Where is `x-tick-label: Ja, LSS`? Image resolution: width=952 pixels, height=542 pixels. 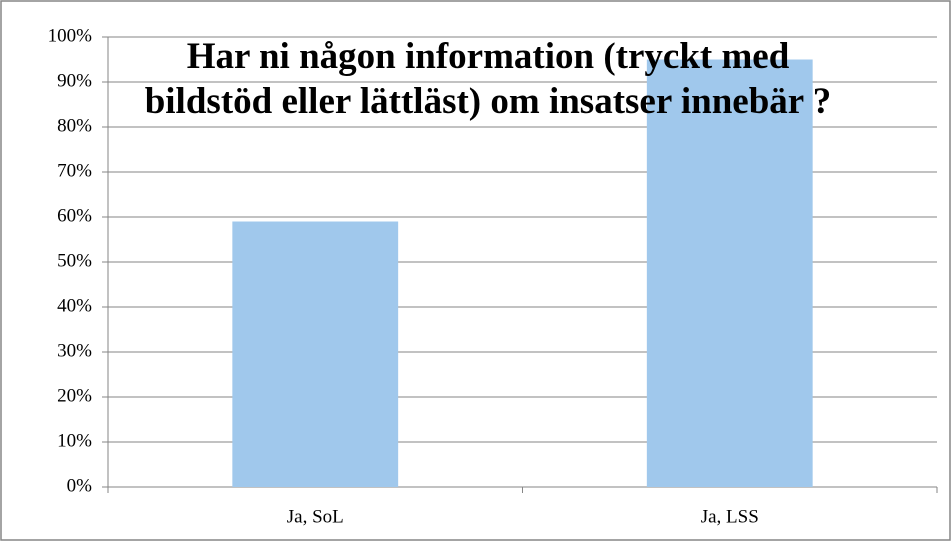 x-tick-label: Ja, LSS is located at coordinates (730, 516).